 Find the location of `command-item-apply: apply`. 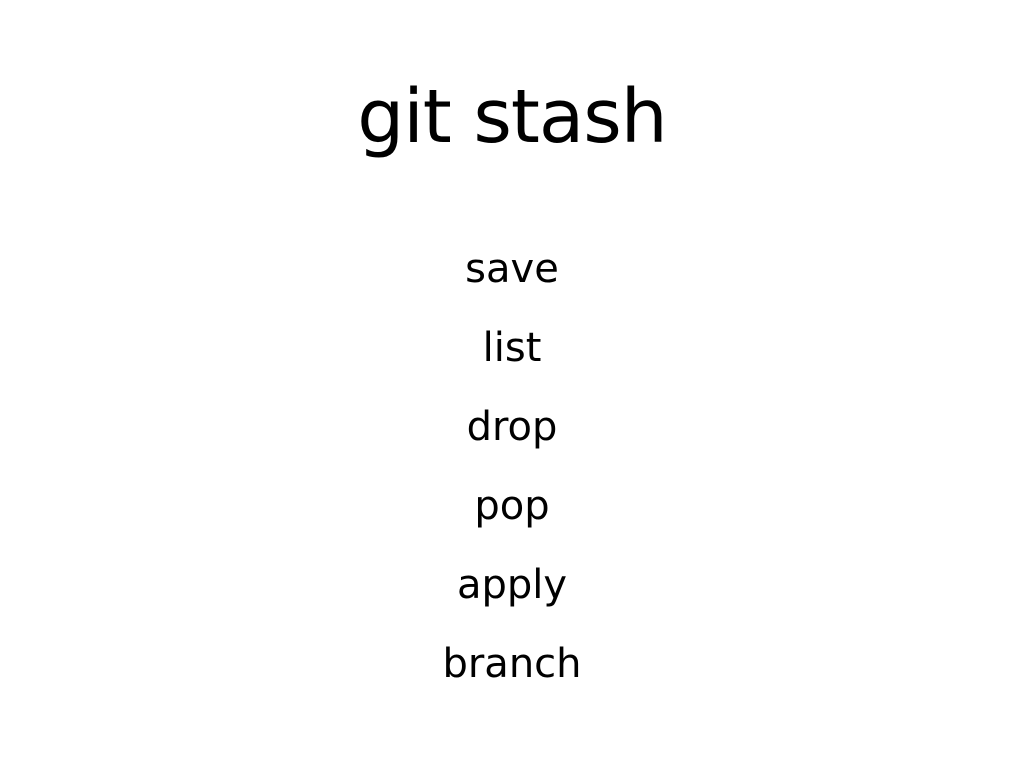

command-item-apply: apply is located at coordinates (512, 585).